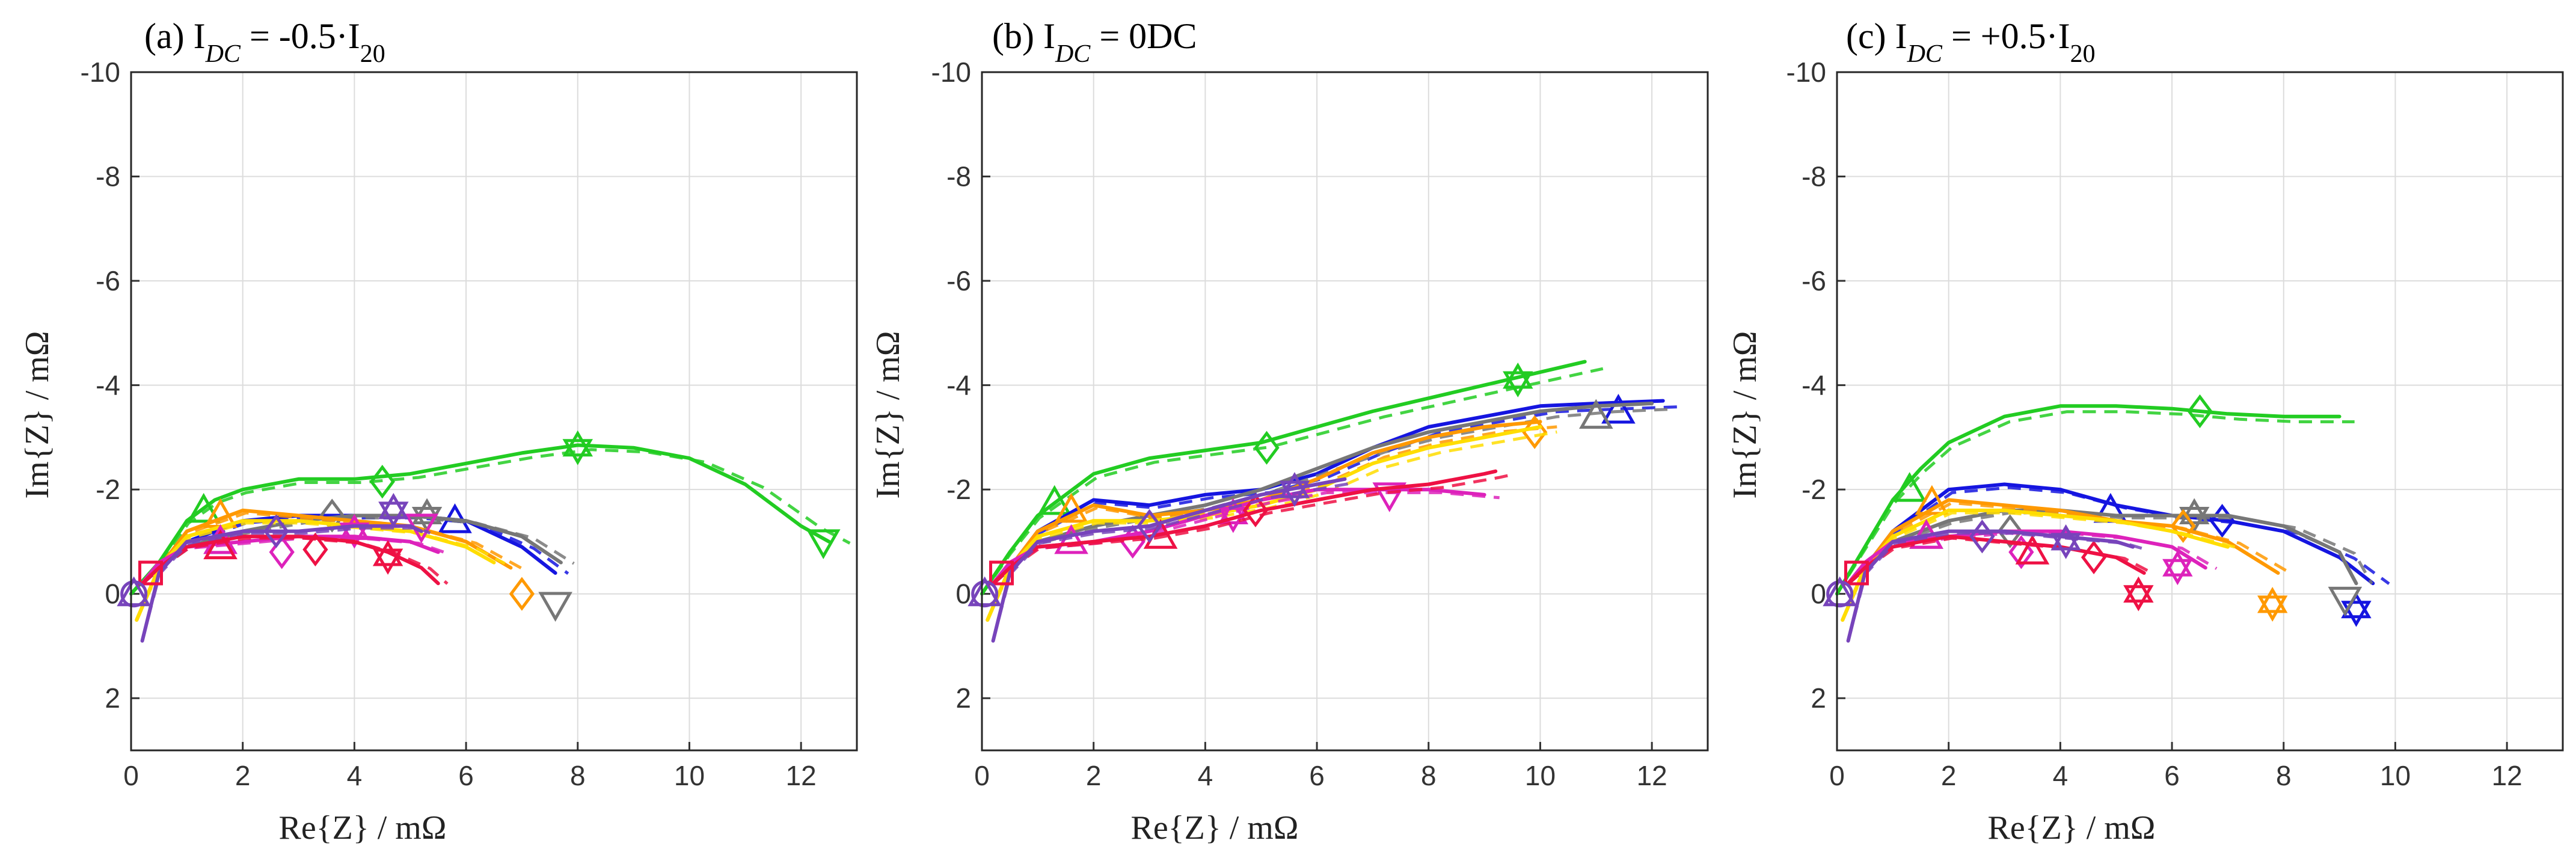 The width and height of the screenshot is (2576, 864). What do you see at coordinates (1252, 529) in the screenshot?
I see `series-fit-red` at bounding box center [1252, 529].